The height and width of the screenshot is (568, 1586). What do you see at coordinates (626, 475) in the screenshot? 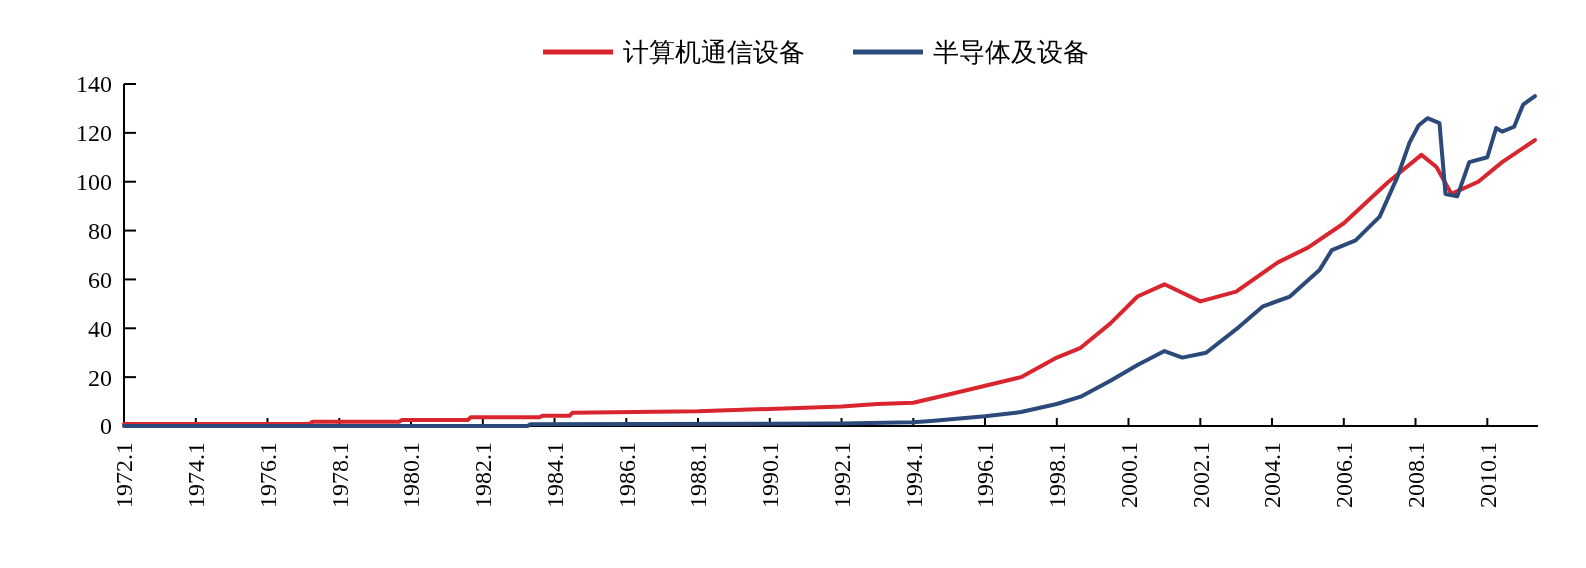
I see `x-tick-label: 1986.1` at bounding box center [626, 475].